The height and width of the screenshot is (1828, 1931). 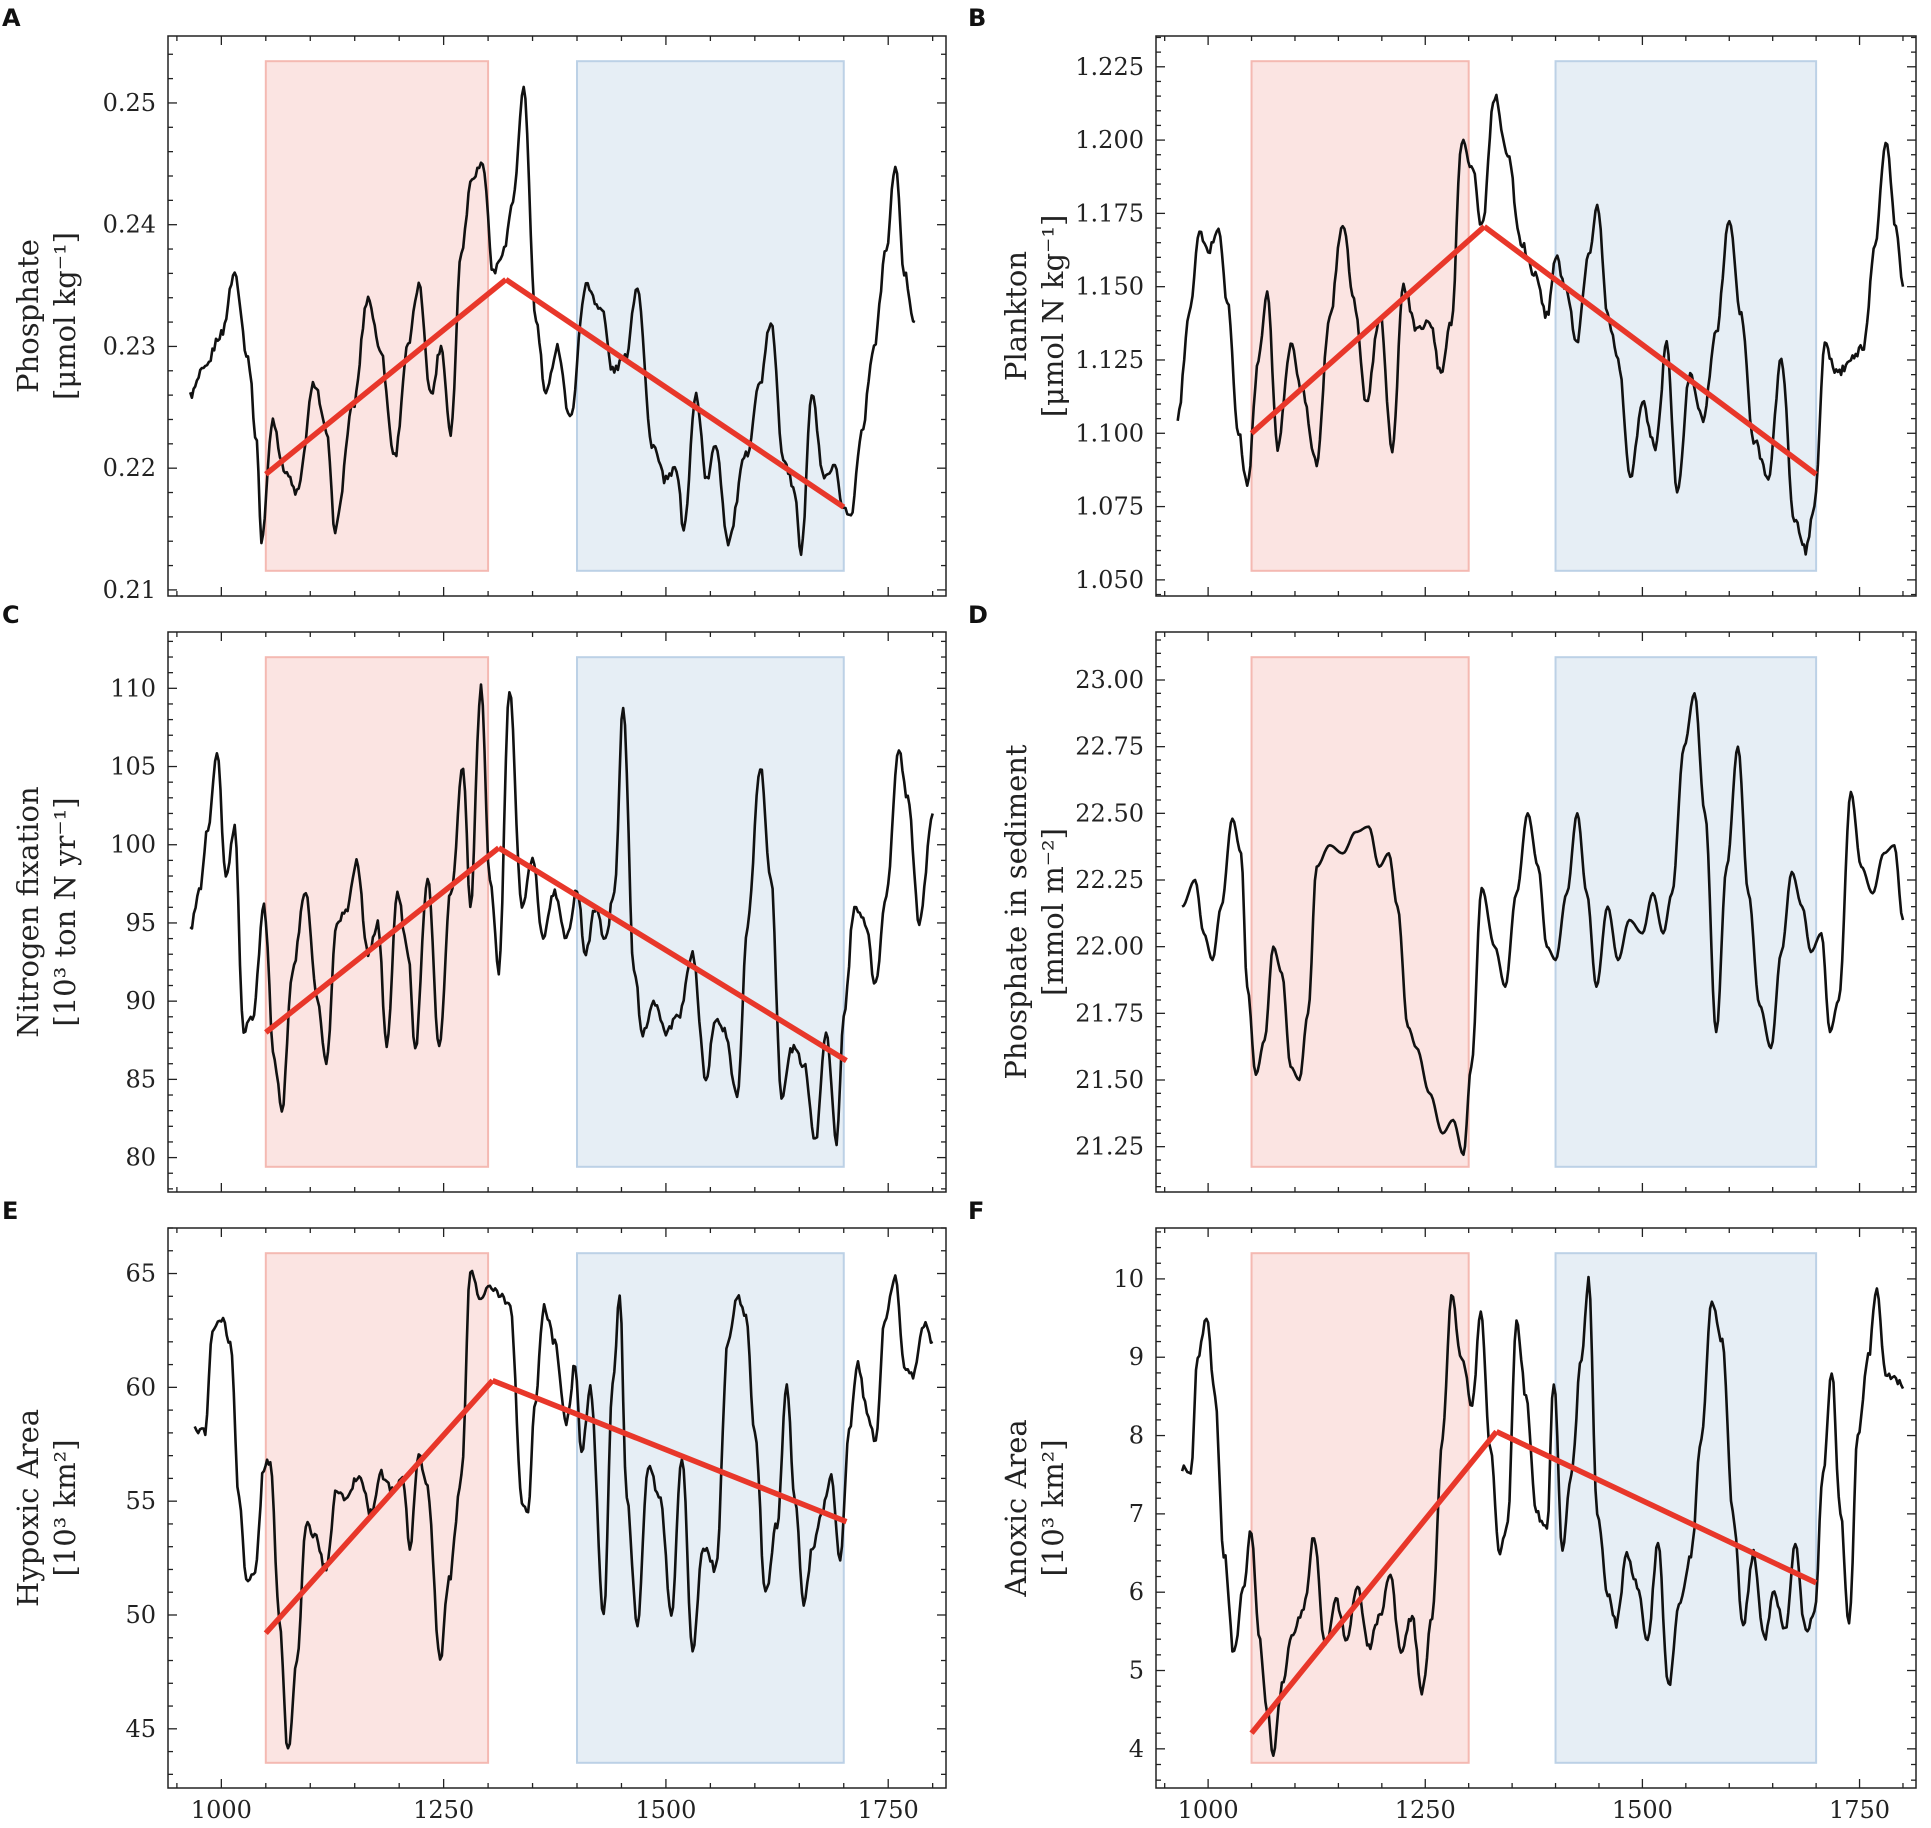 I want to click on panel-e-xtick-label: 1750, so click(x=888, y=1810).